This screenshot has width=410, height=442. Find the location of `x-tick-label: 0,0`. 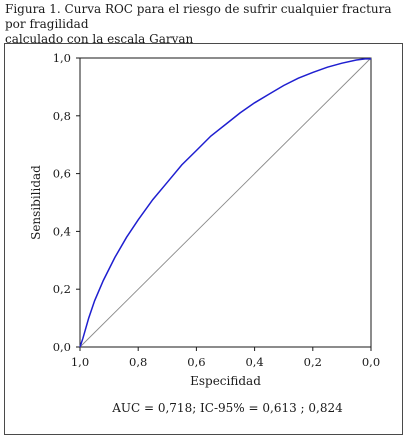

x-tick-label: 0,0 is located at coordinates (371, 362).